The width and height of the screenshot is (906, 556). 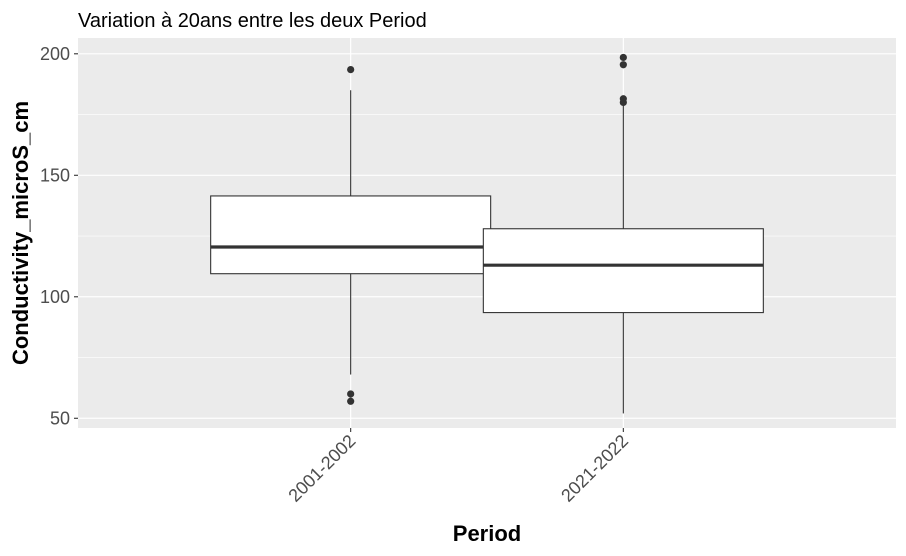 What do you see at coordinates (487, 533) in the screenshot?
I see `x-axis-title: Period` at bounding box center [487, 533].